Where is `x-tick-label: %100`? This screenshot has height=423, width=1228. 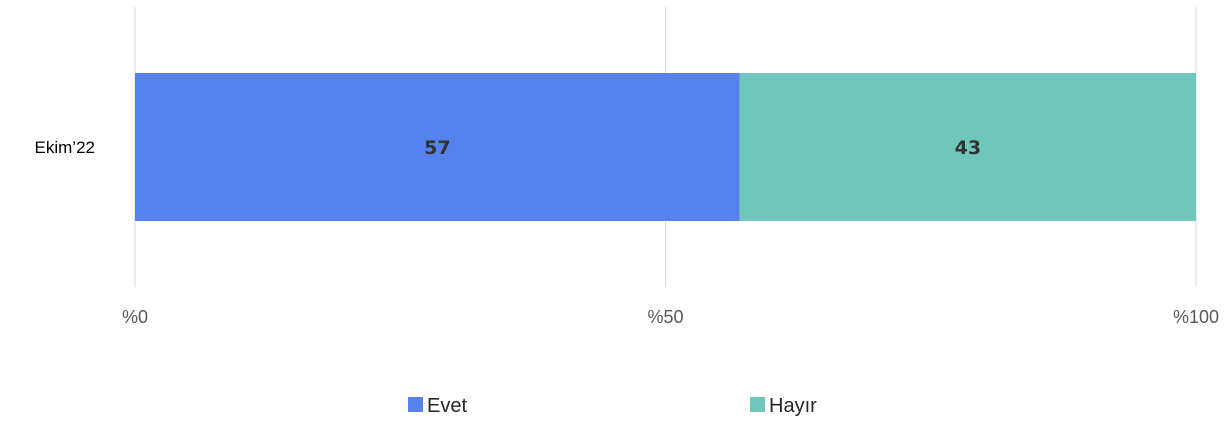
x-tick-label: %100 is located at coordinates (1196, 317).